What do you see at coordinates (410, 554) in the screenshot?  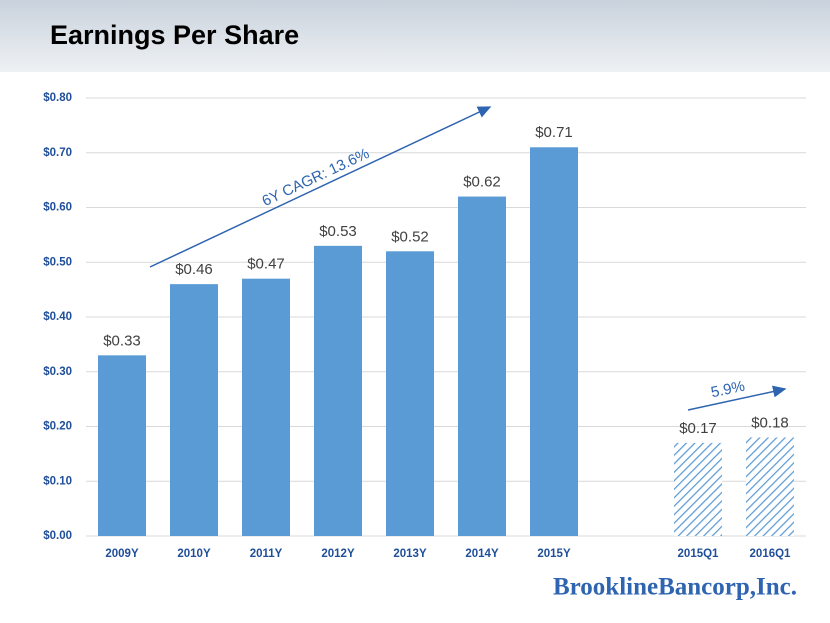 I see `x-tick-label: 2013Y` at bounding box center [410, 554].